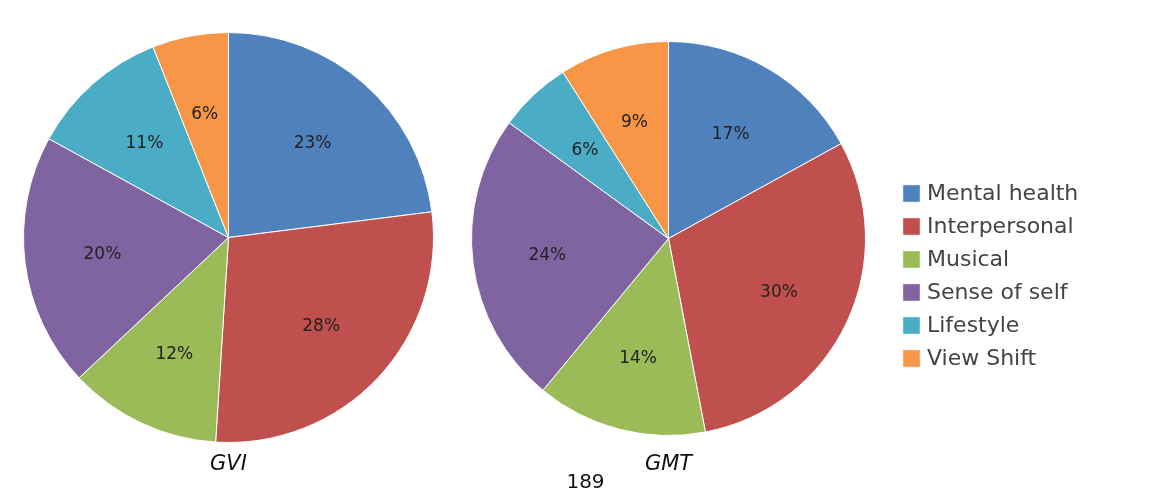  Describe the element at coordinates (669, 462) in the screenshot. I see `text: GMT` at that location.